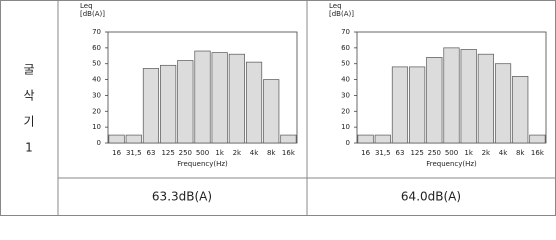 This screenshot has width=556, height=240. I want to click on row-label: 기, so click(28, 122).